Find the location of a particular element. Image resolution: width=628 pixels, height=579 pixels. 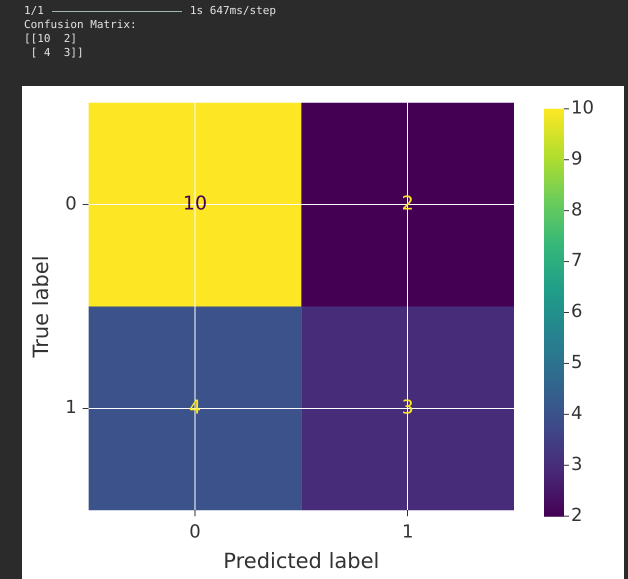

x-axis-title: Predicted label is located at coordinates (301, 560).